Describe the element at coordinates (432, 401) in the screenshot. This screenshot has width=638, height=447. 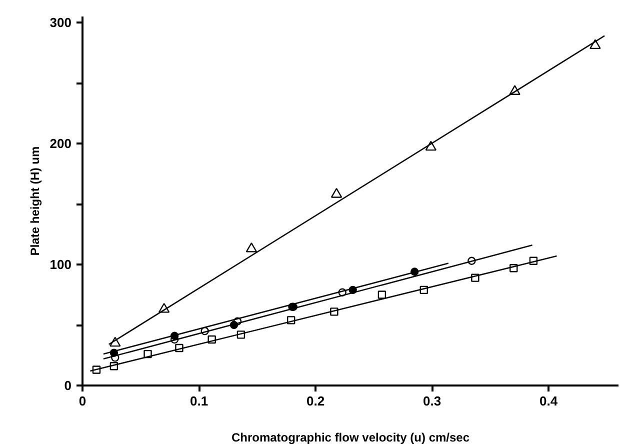
I see `x-tick-label: 0.3` at that location.